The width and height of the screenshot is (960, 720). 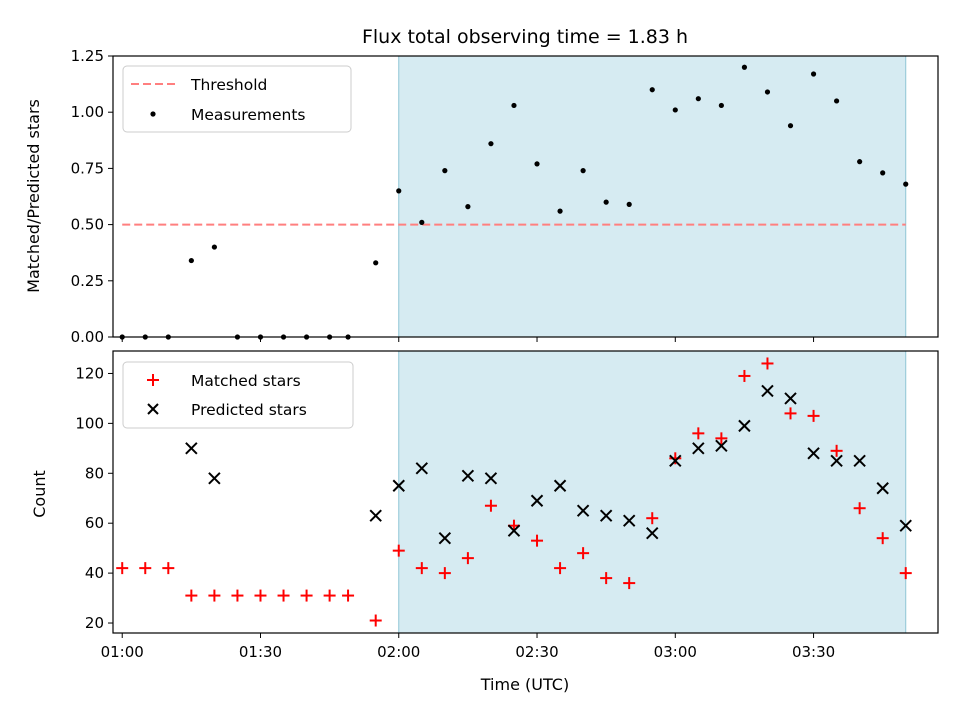 I want to click on x-tick-label: 01:30, so click(x=260, y=652).